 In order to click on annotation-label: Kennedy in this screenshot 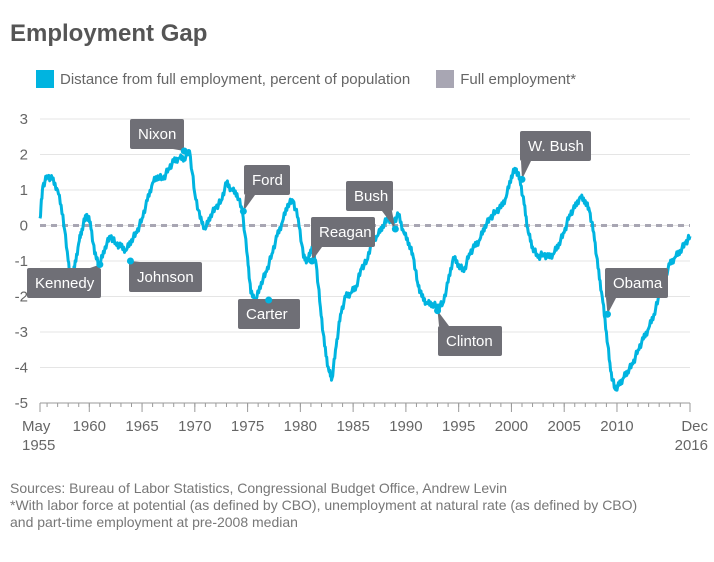, I will do `click(65, 283)`.